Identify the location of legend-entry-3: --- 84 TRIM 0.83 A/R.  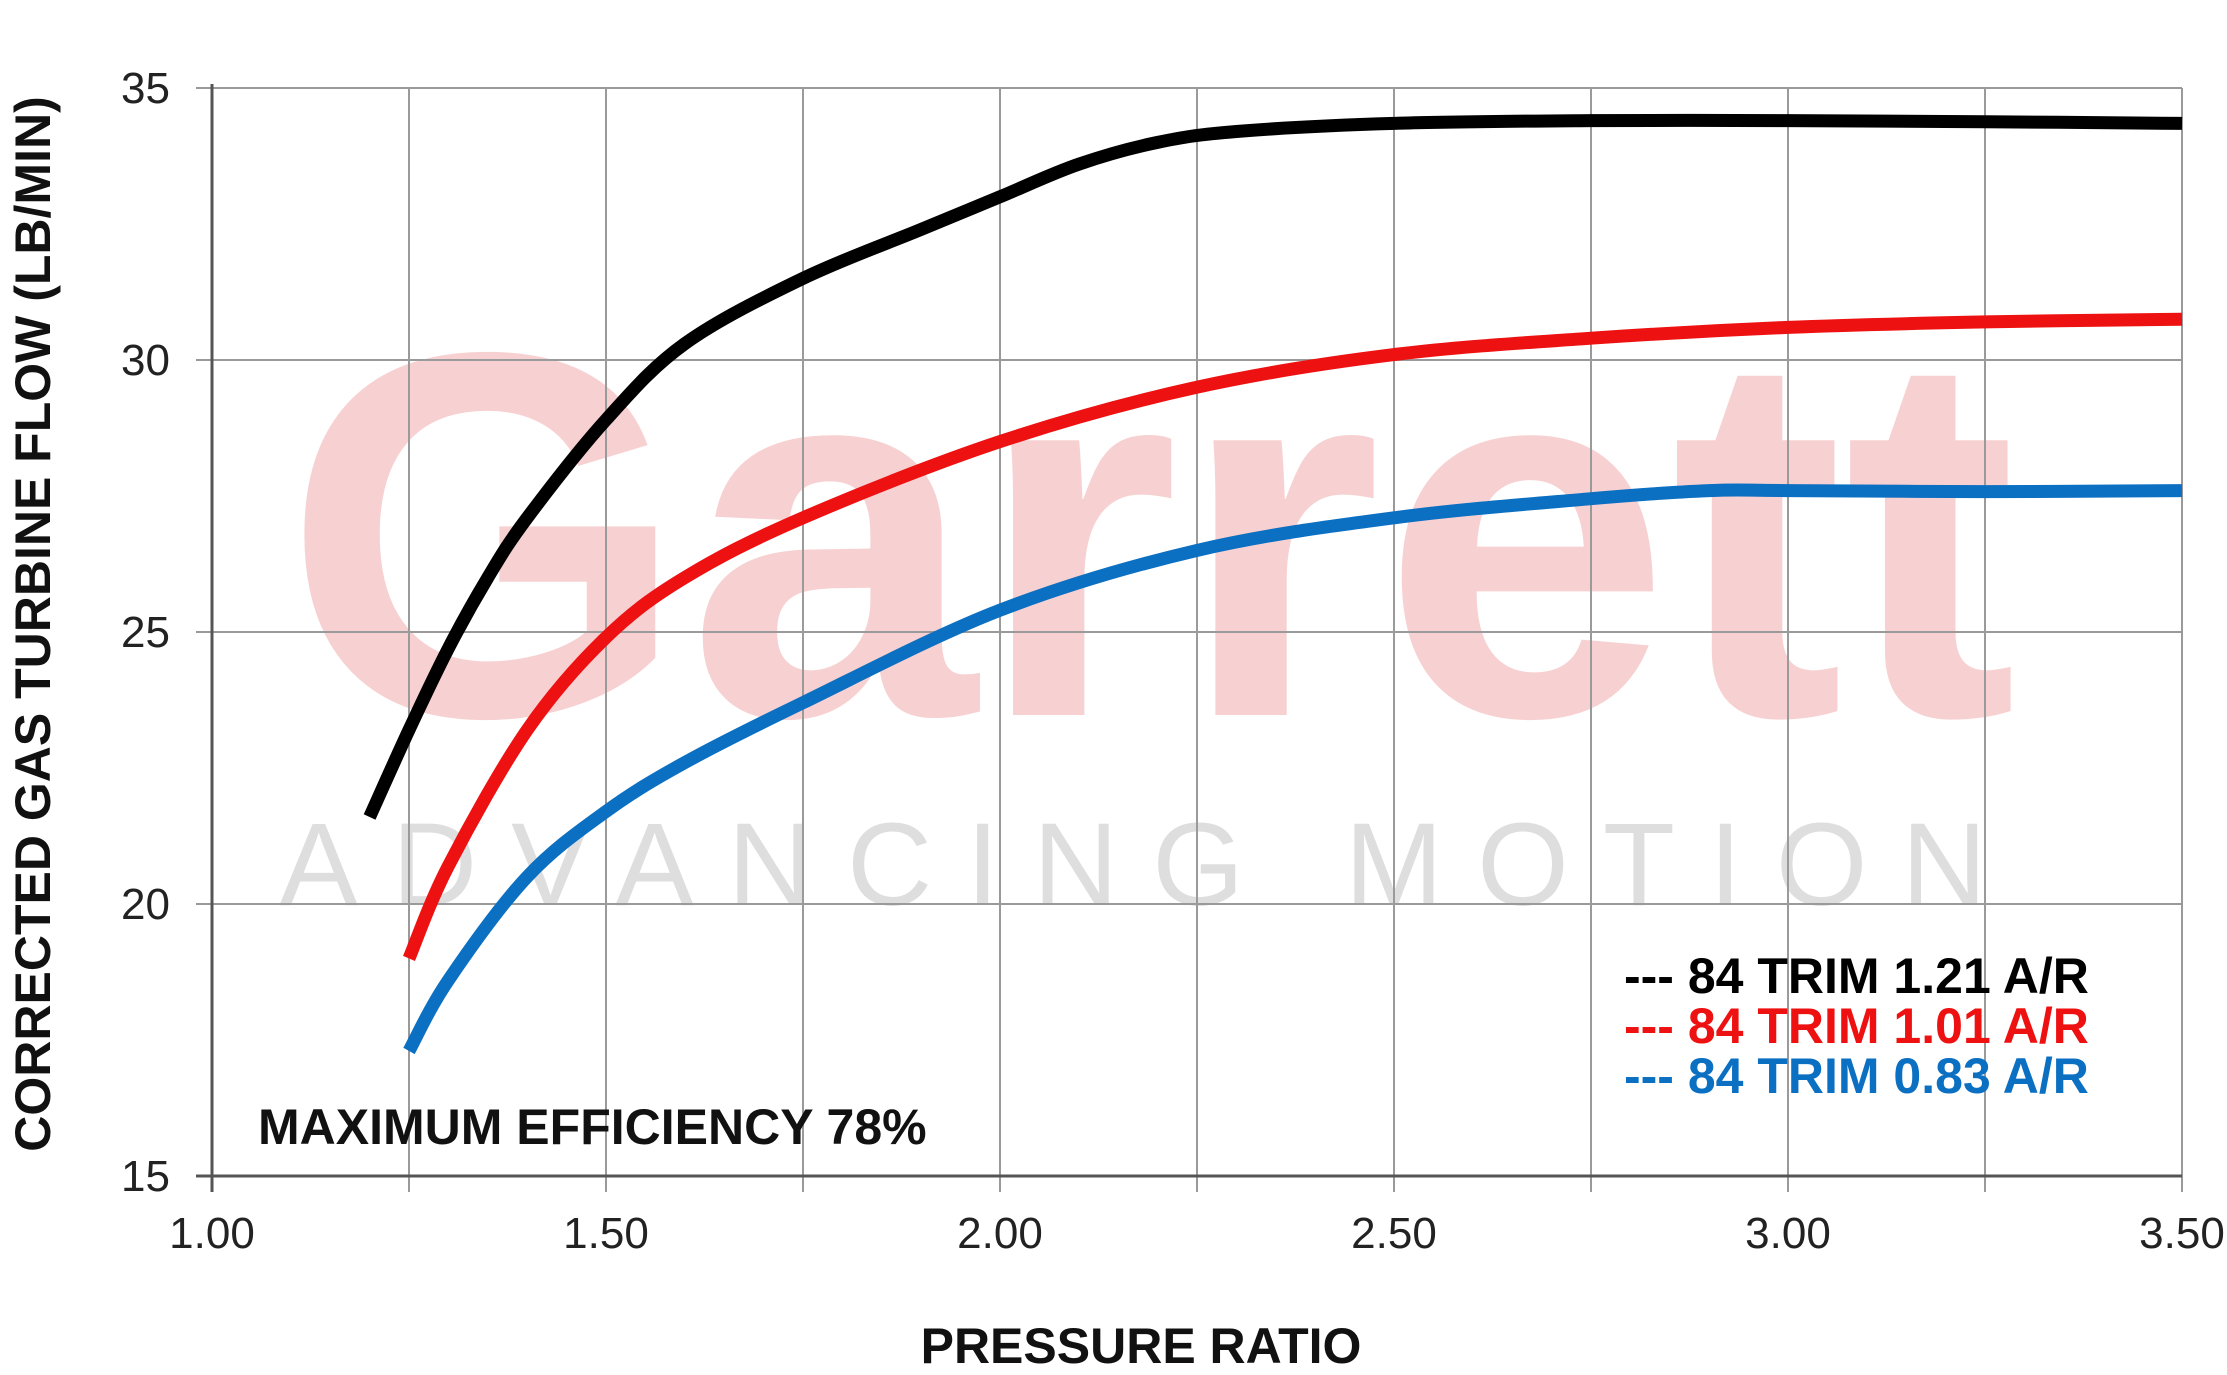
(1856, 1076).